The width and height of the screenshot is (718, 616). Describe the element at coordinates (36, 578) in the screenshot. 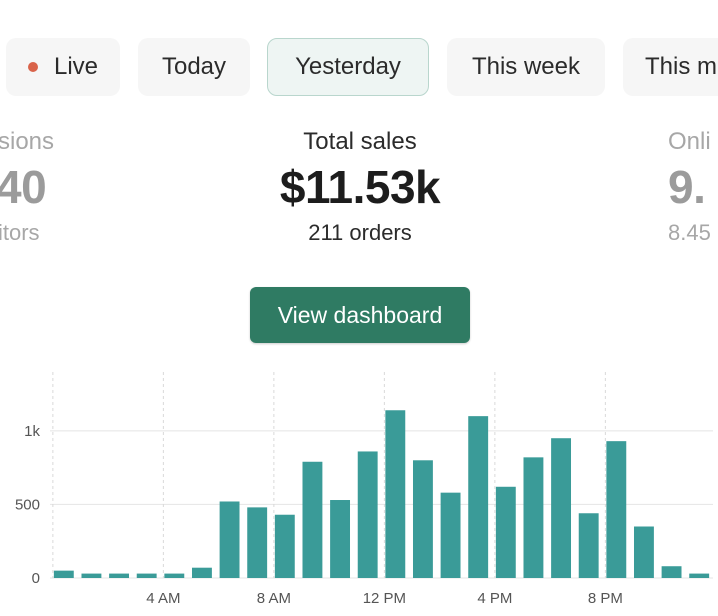

I see `y-tick-label: 0` at that location.